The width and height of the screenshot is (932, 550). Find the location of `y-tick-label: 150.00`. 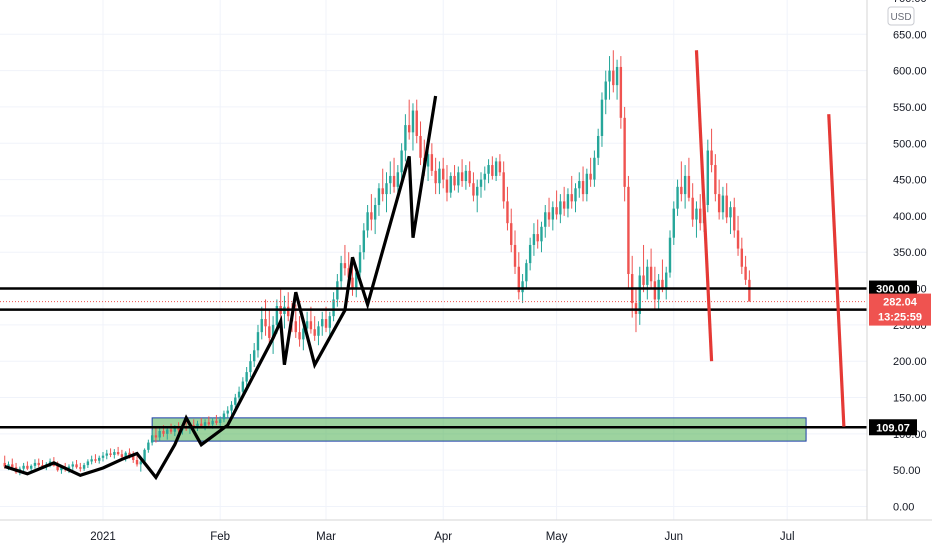

y-tick-label: 150.00 is located at coordinates (910, 399).